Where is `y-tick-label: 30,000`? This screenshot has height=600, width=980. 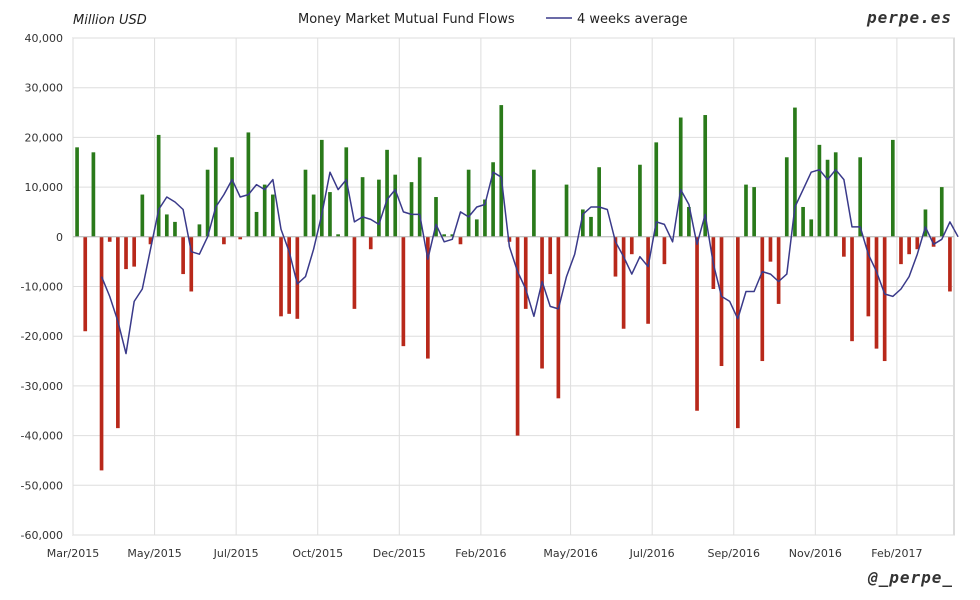 y-tick-label: 30,000 is located at coordinates (44, 88).